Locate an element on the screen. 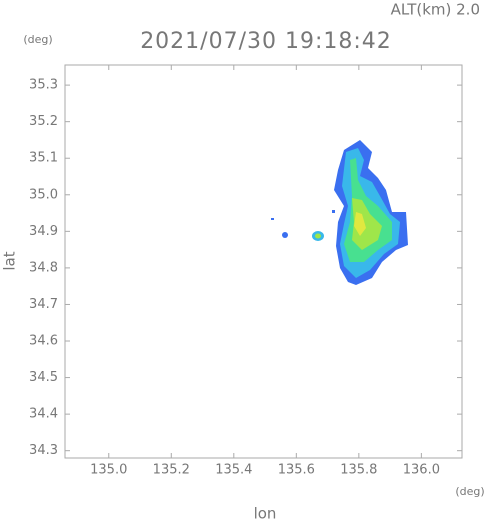 The image size is (491, 521). x-tick-label: 136.0 is located at coordinates (421, 470).